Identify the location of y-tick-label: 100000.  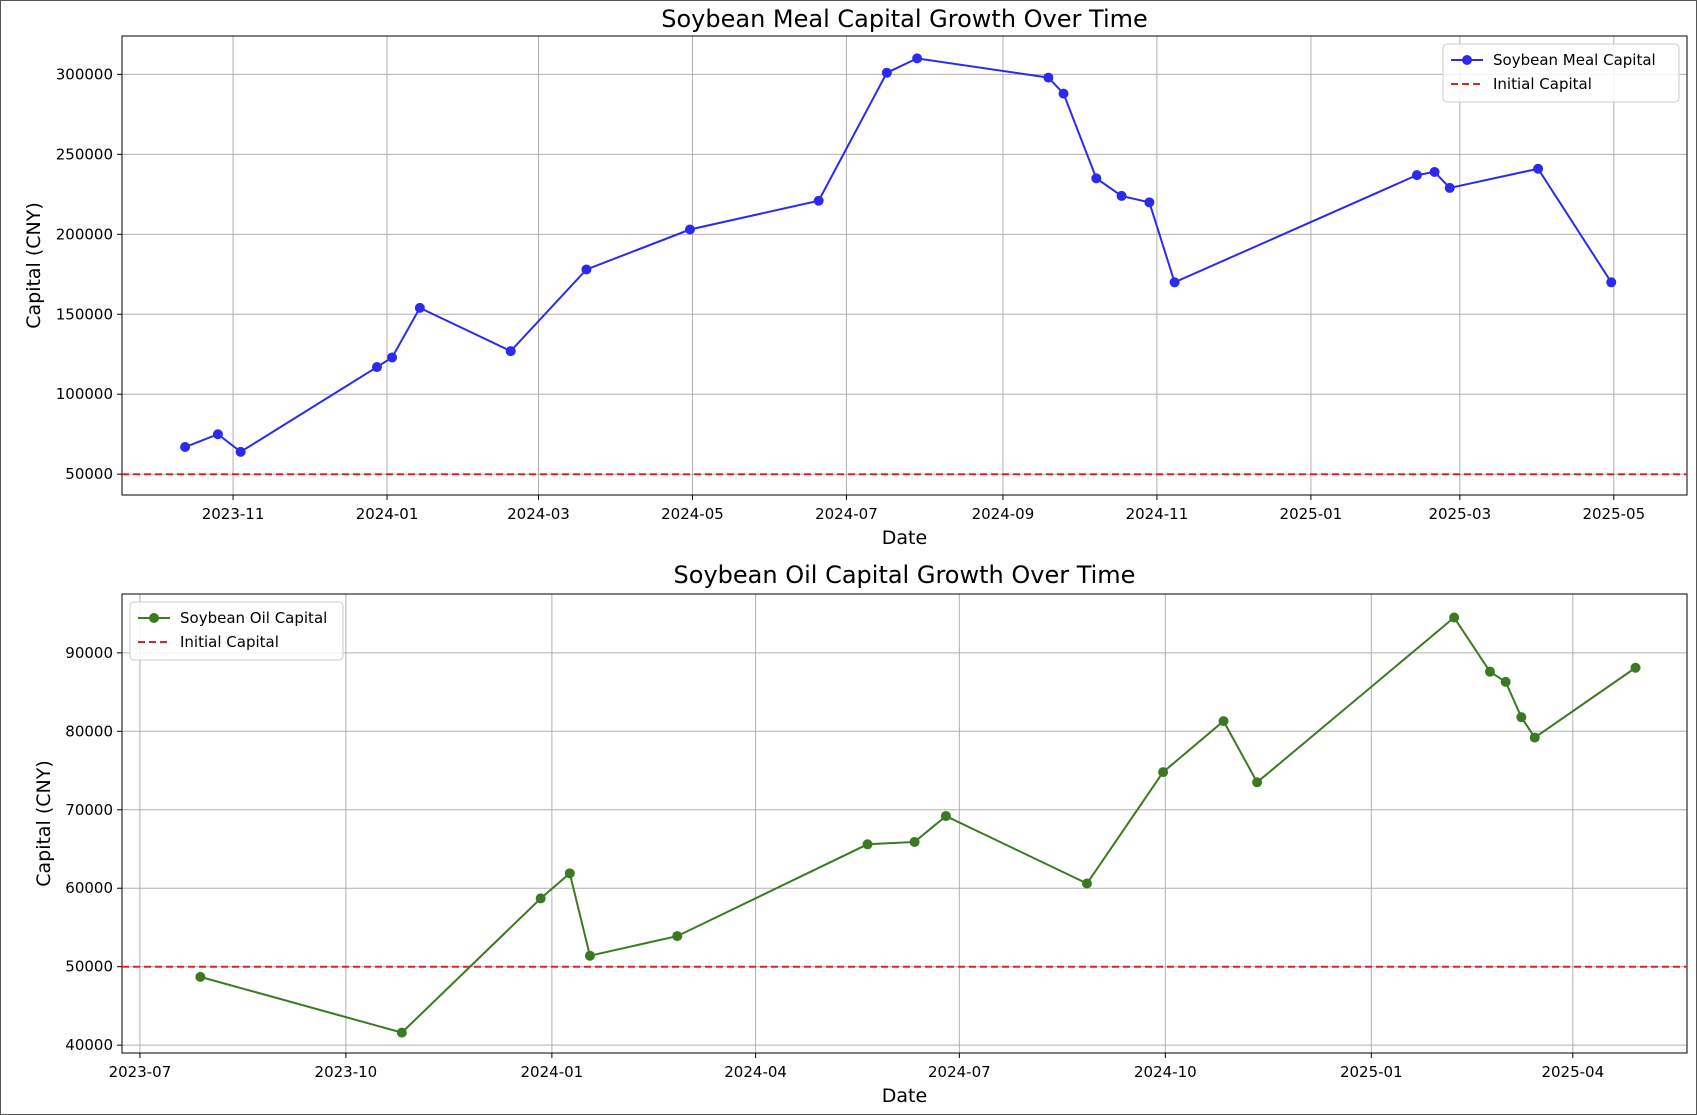
(84, 394).